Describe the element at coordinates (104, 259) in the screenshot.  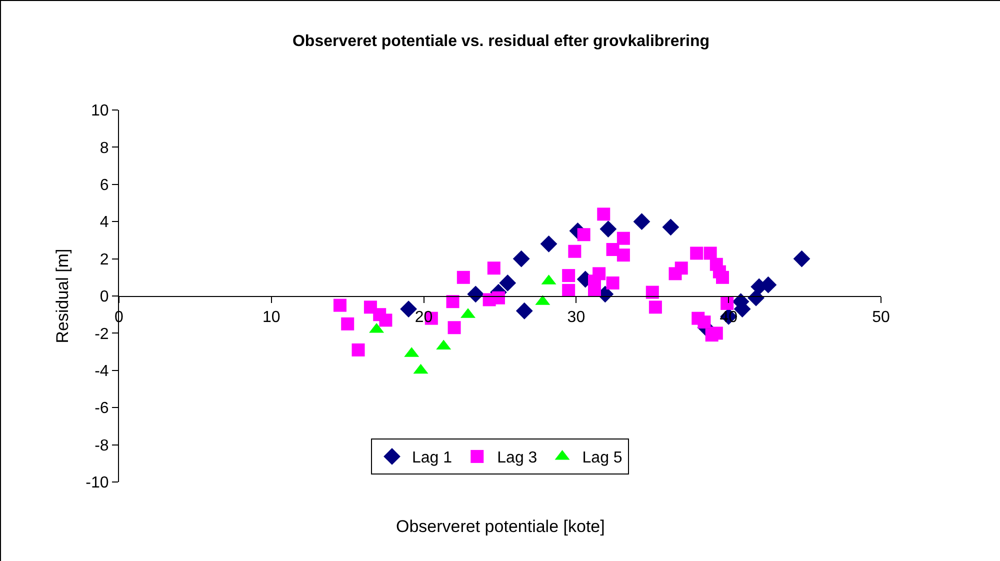
I see `y-tick-label: 2` at that location.